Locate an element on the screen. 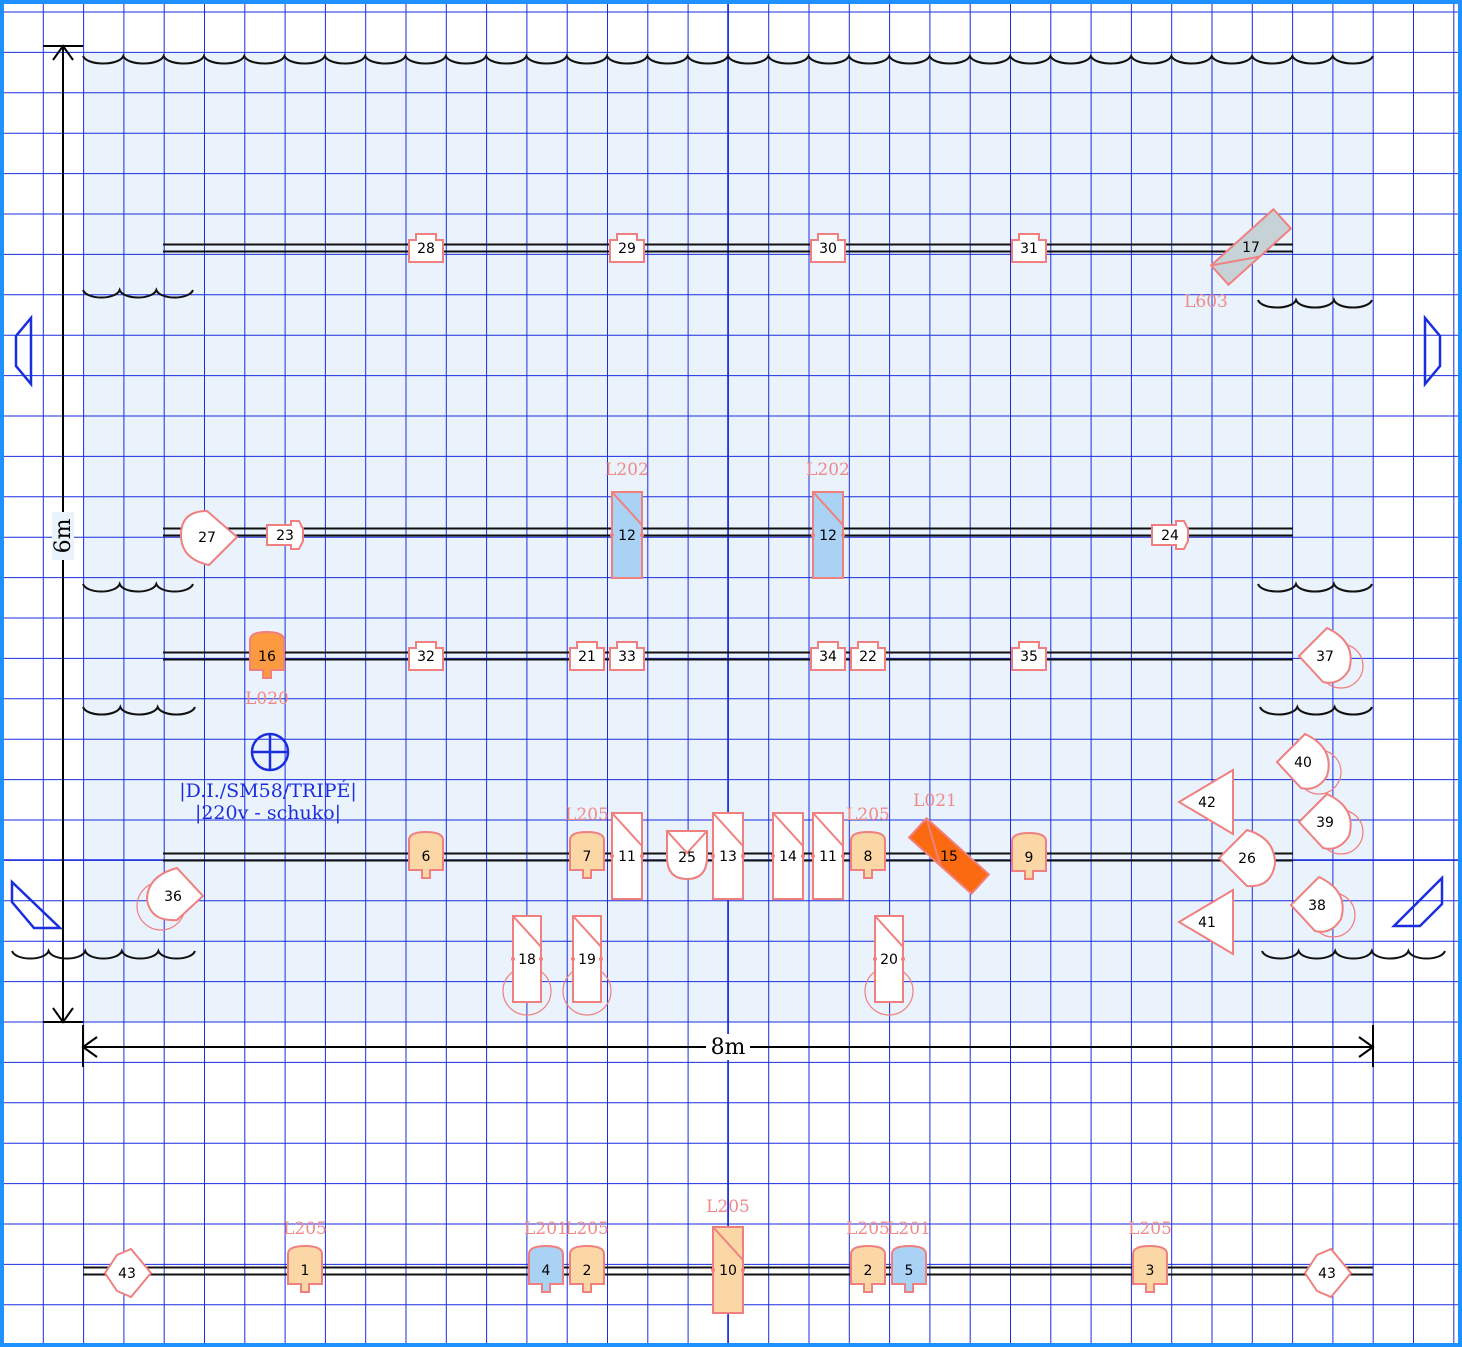 The height and width of the screenshot is (1347, 1462). fixture-number: 28 is located at coordinates (426, 249).